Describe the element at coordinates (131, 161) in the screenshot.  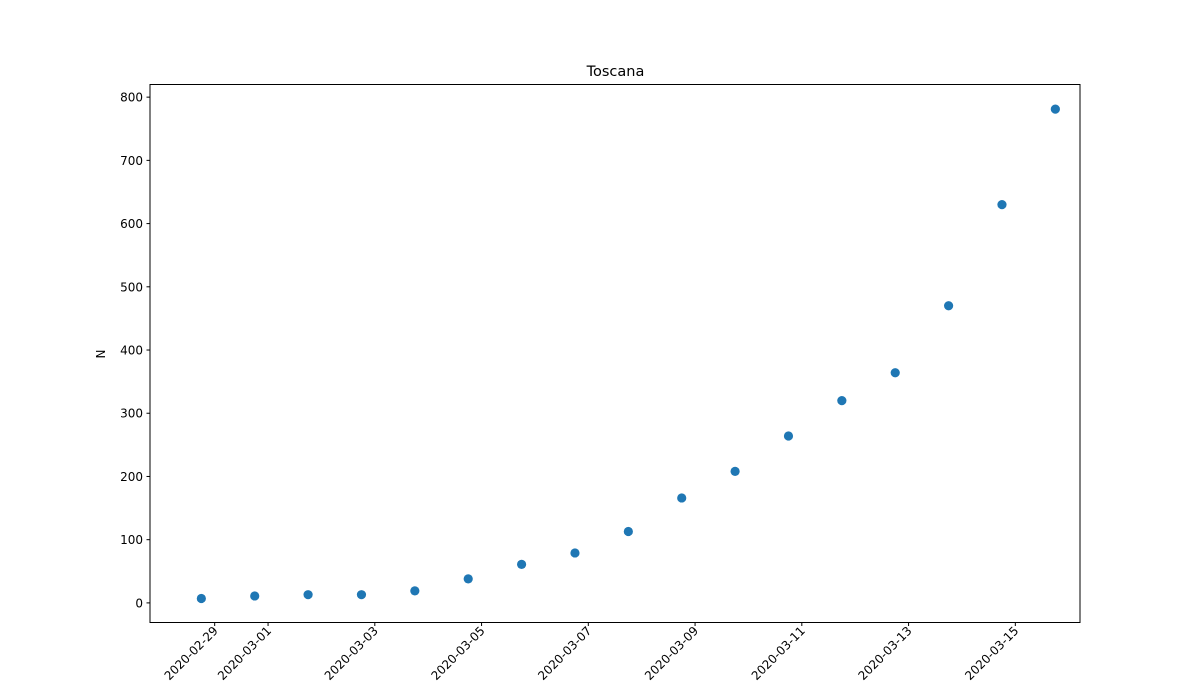
I see `y-tick-label: 700` at that location.